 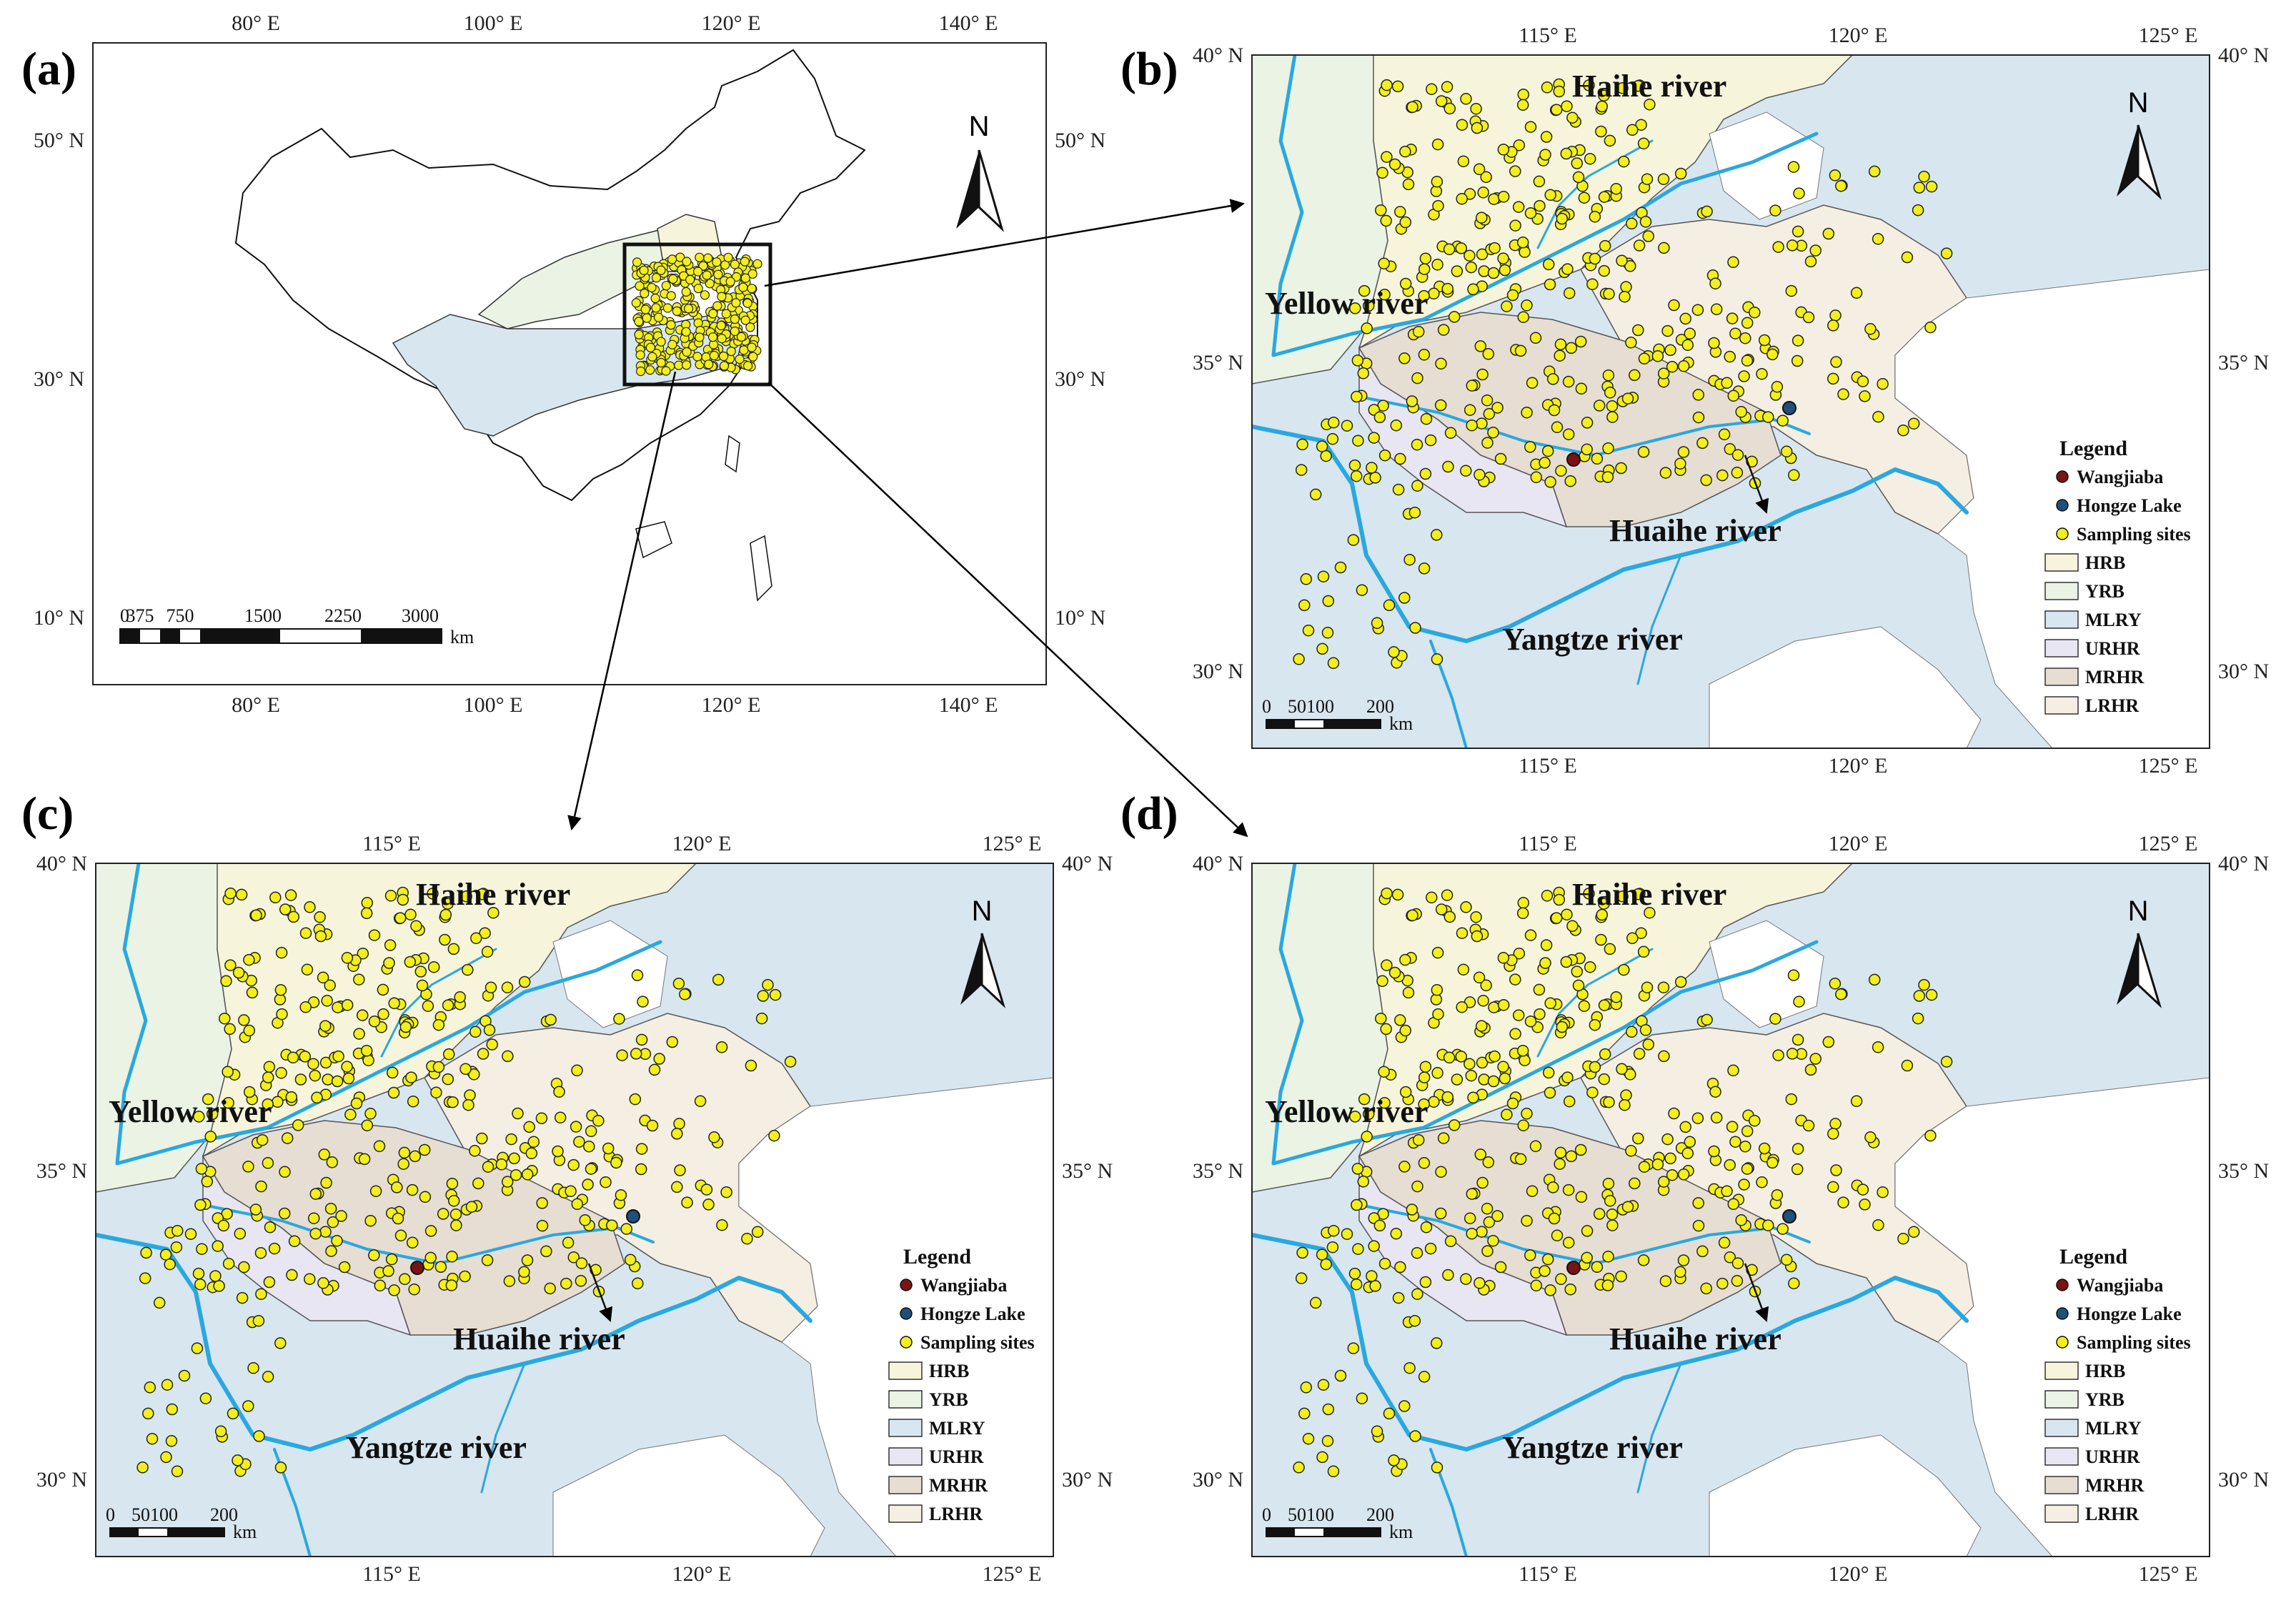 I want to click on svg-text: 50100, so click(x=155, y=1514).